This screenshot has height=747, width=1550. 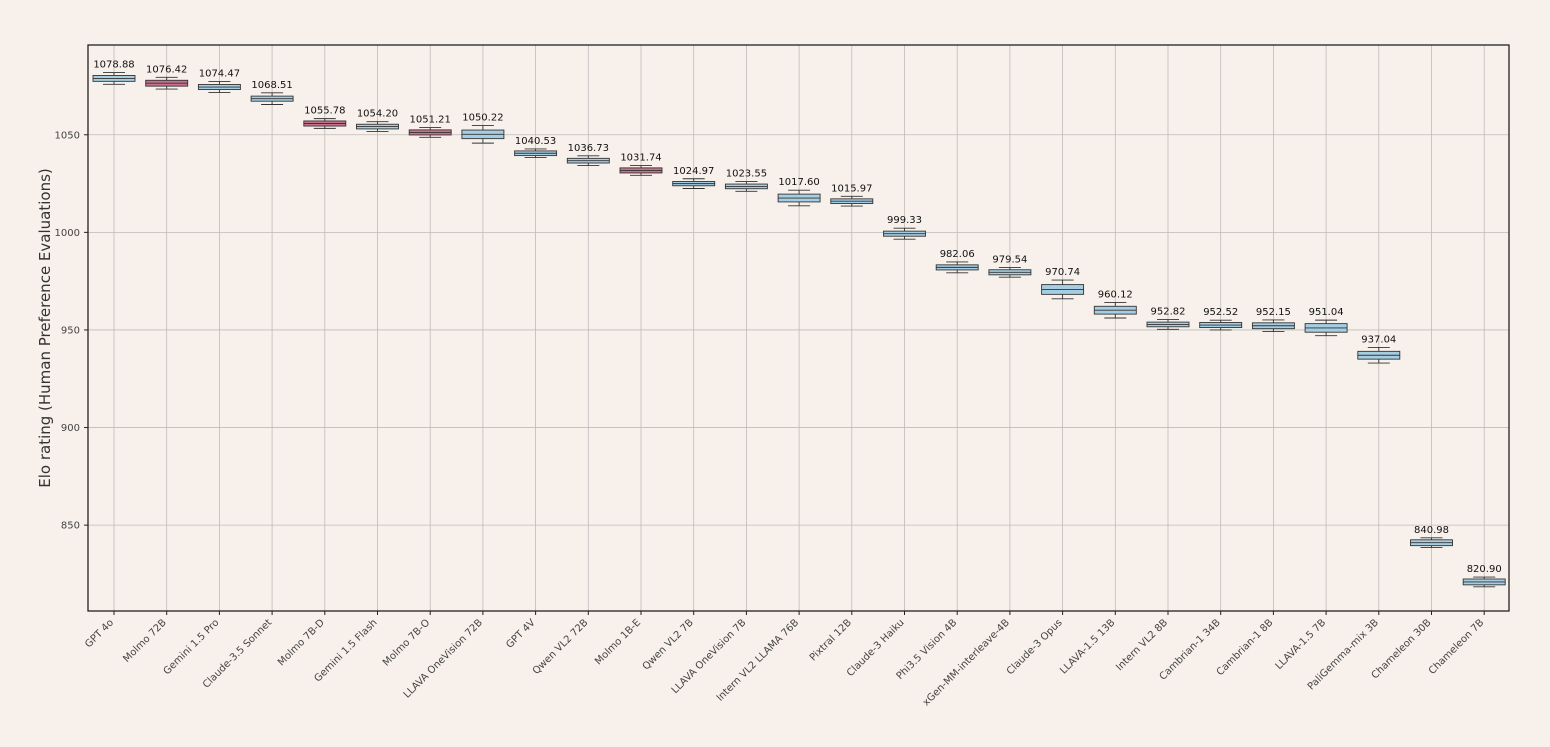 I want to click on box-plot-intern-vl2-llama-76b, so click(x=799, y=198).